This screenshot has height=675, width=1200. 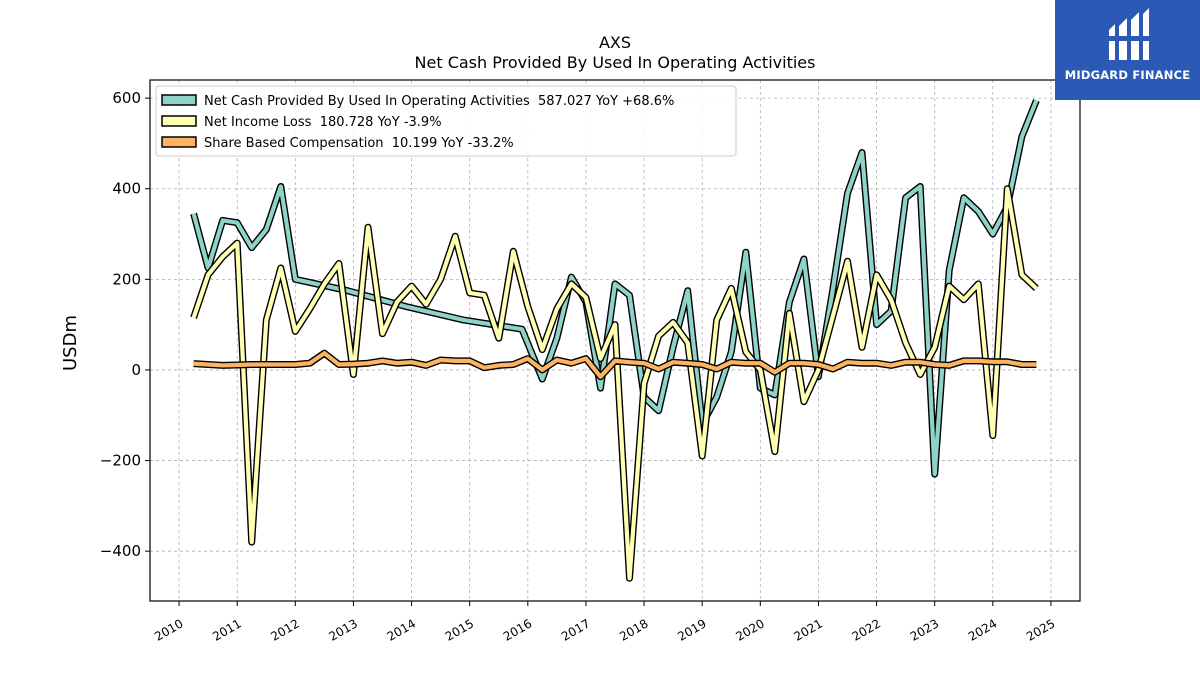 What do you see at coordinates (401, 629) in the screenshot?
I see `x-tick-label: 2014` at bounding box center [401, 629].